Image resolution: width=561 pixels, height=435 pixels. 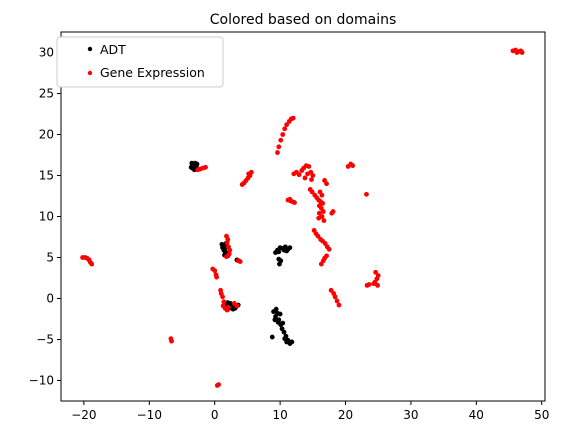 I want to click on y-tick-label: 25, so click(x=46, y=94).